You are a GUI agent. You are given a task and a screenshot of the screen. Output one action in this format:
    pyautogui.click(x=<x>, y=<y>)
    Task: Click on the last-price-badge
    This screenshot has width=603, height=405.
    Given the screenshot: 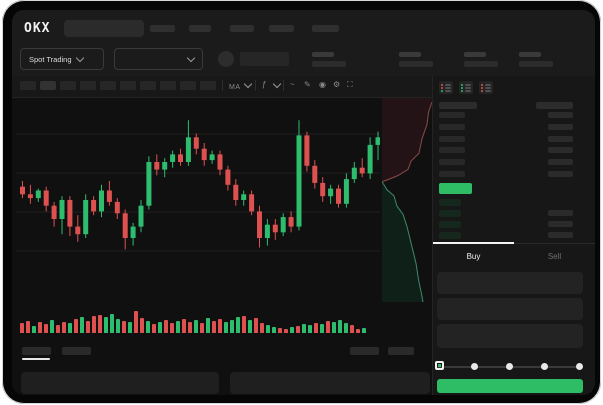 What is the action you would take?
    pyautogui.click(x=455, y=188)
    